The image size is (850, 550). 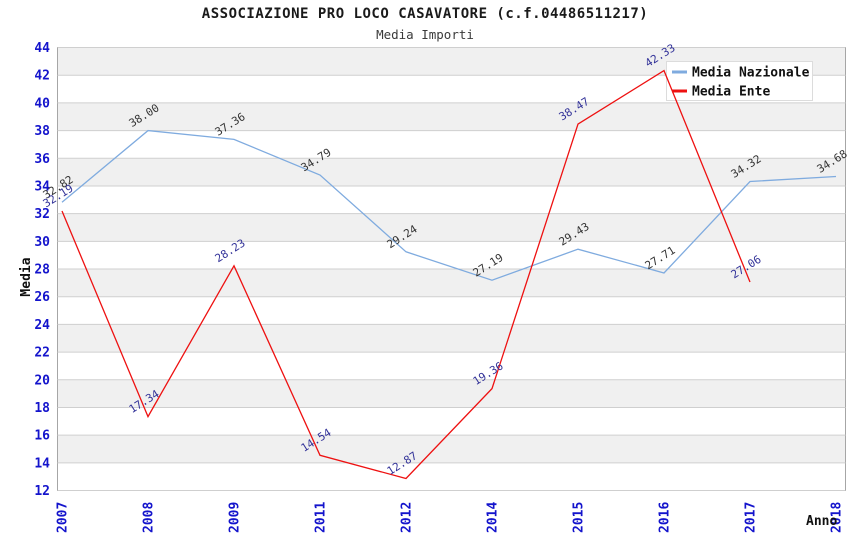 I want to click on y-tick-label: 38, so click(x=42, y=131).